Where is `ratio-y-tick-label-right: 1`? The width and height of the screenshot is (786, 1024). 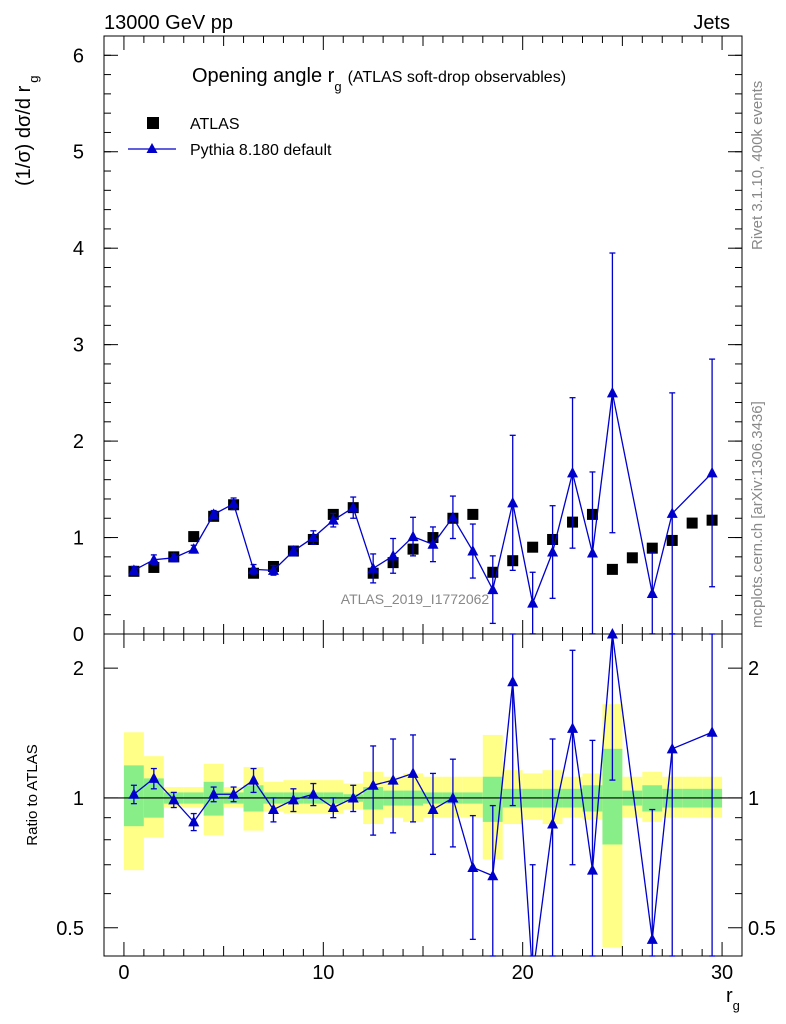 ratio-y-tick-label-right: 1 is located at coordinates (753, 799).